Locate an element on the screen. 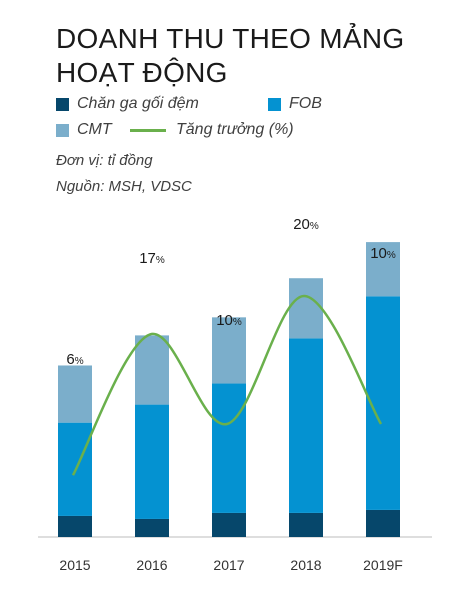 The height and width of the screenshot is (591, 454). growth-label-2015: 6% is located at coordinates (74, 359).